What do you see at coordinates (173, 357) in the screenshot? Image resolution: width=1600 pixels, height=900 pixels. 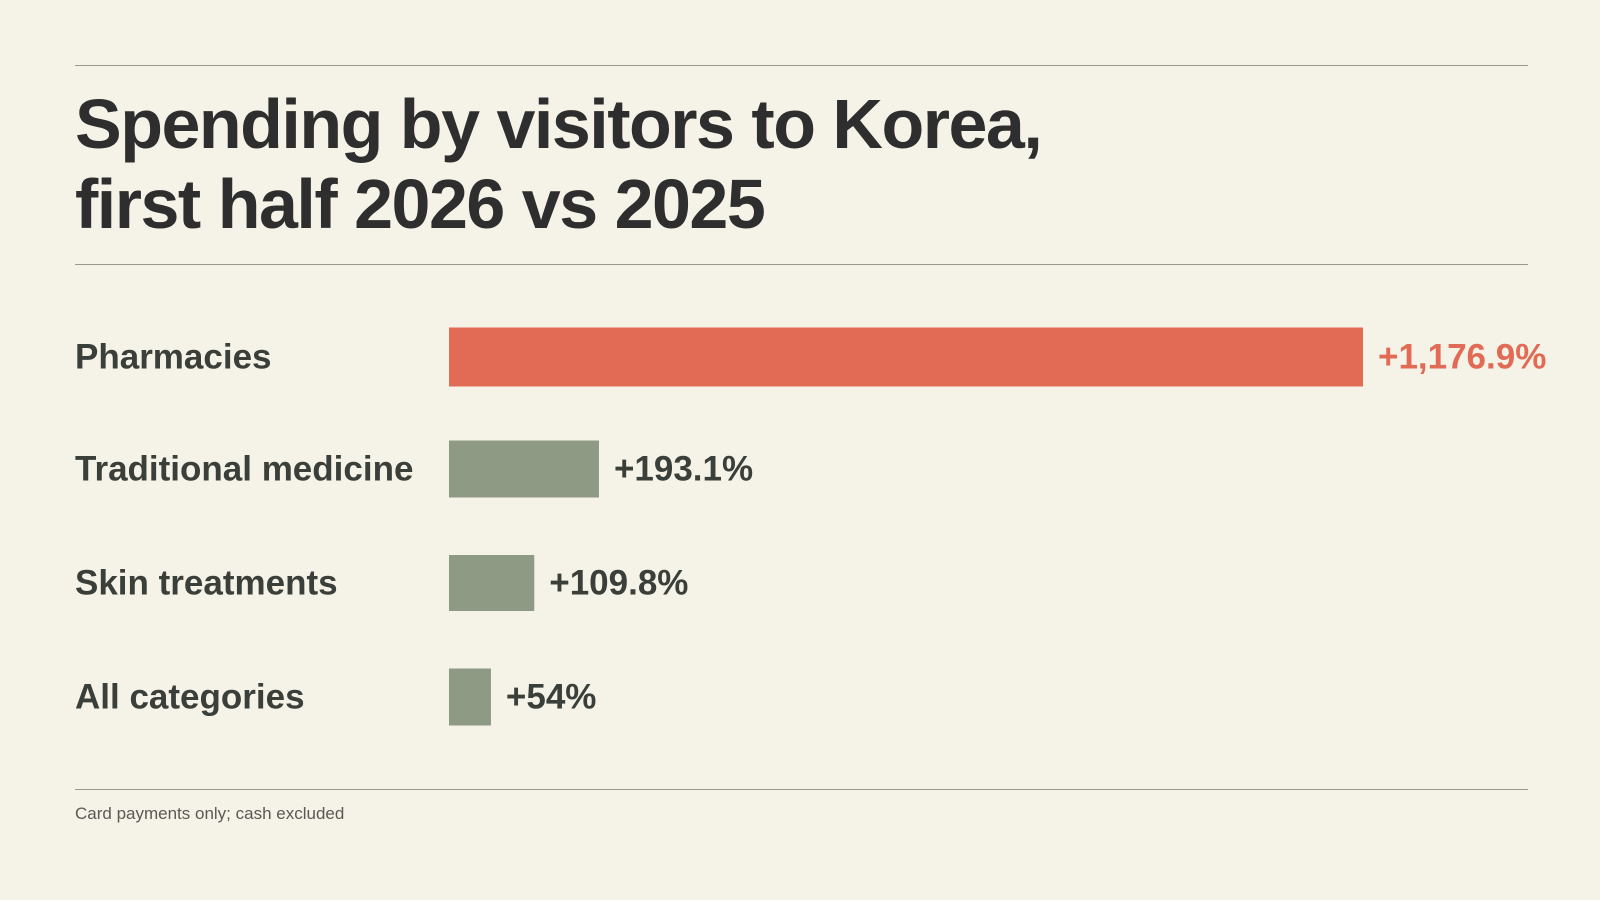 I see `category-label: Pharmacies` at bounding box center [173, 357].